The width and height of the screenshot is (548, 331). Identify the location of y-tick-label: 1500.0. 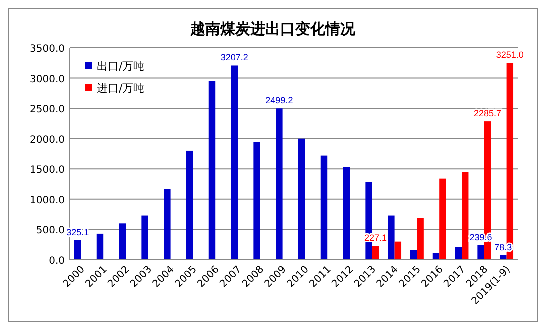
(47, 170).